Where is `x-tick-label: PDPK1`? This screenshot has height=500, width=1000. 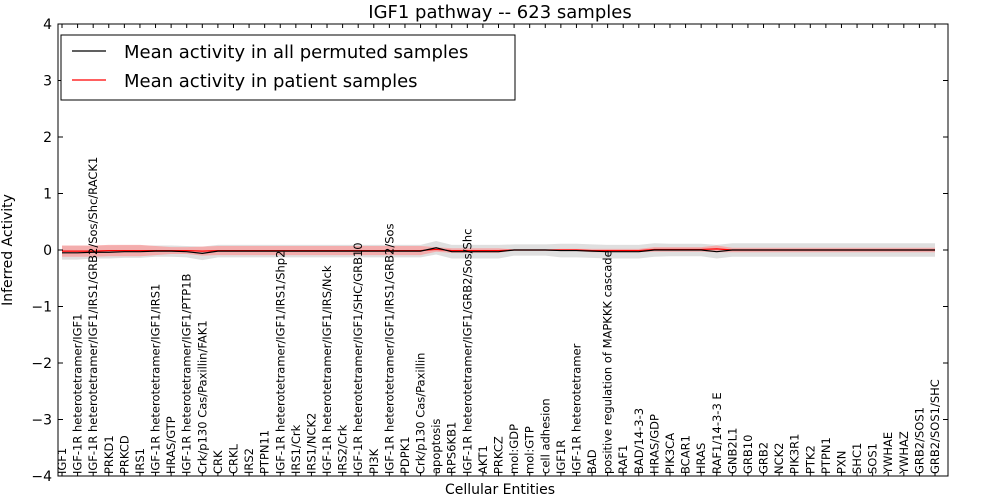
x-tick-label: PDPK1 is located at coordinates (405, 455).